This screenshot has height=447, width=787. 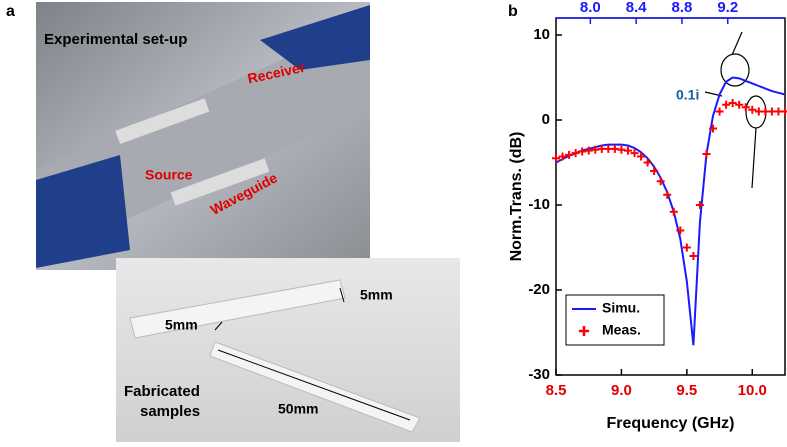 What do you see at coordinates (556, 390) in the screenshot?
I see `x-tick-label: 8.5` at bounding box center [556, 390].